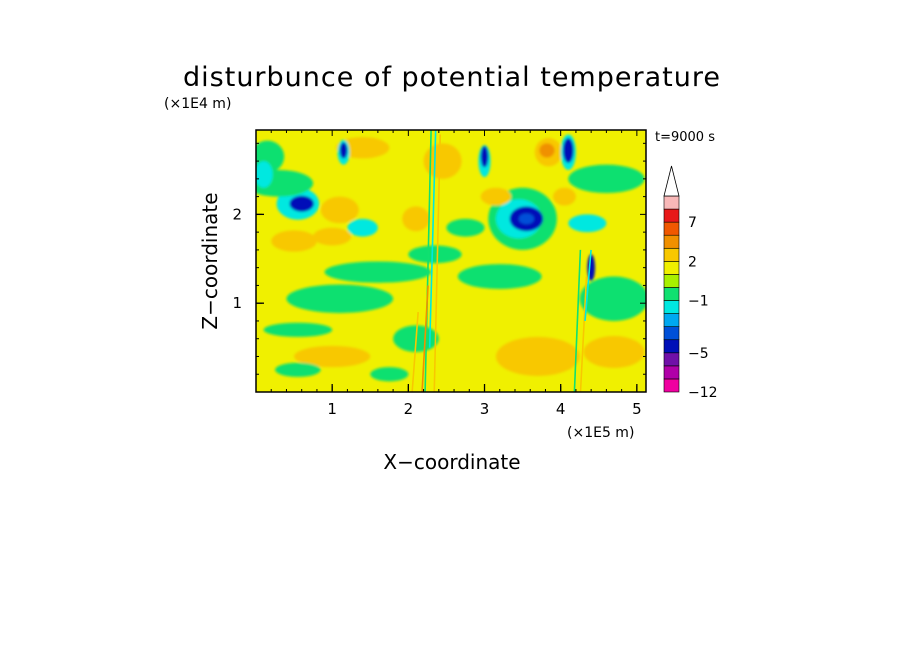  What do you see at coordinates (409, 409) in the screenshot?
I see `x-tick-label: 2` at bounding box center [409, 409].